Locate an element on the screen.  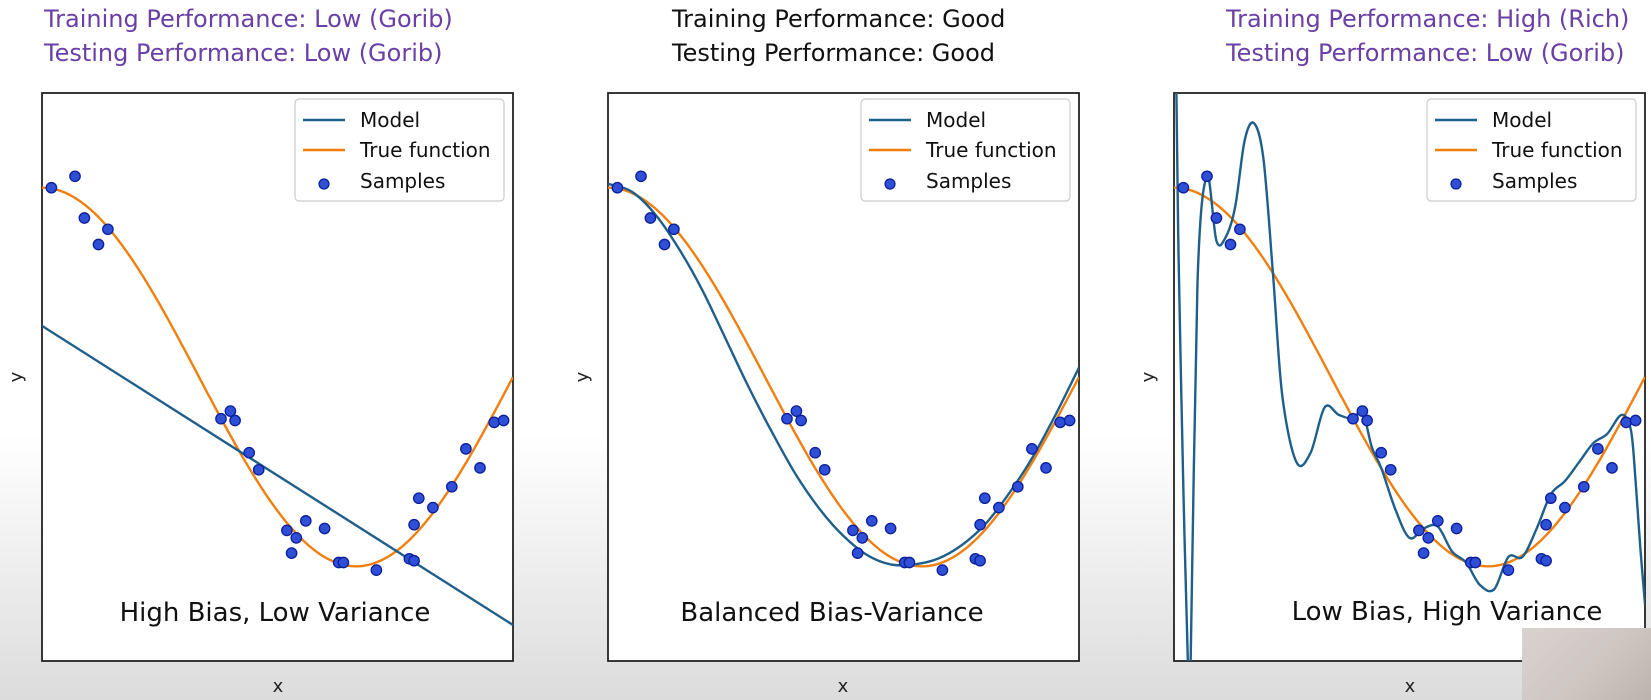
panel-2-y-axis-label: y is located at coordinates (582, 376).